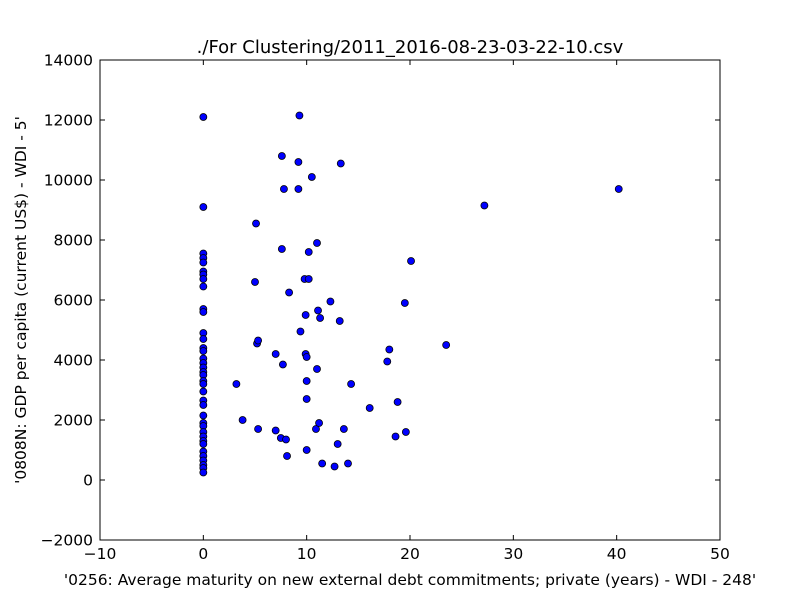  What do you see at coordinates (73, 361) in the screenshot?
I see `y-tick-label: 4000` at bounding box center [73, 361].